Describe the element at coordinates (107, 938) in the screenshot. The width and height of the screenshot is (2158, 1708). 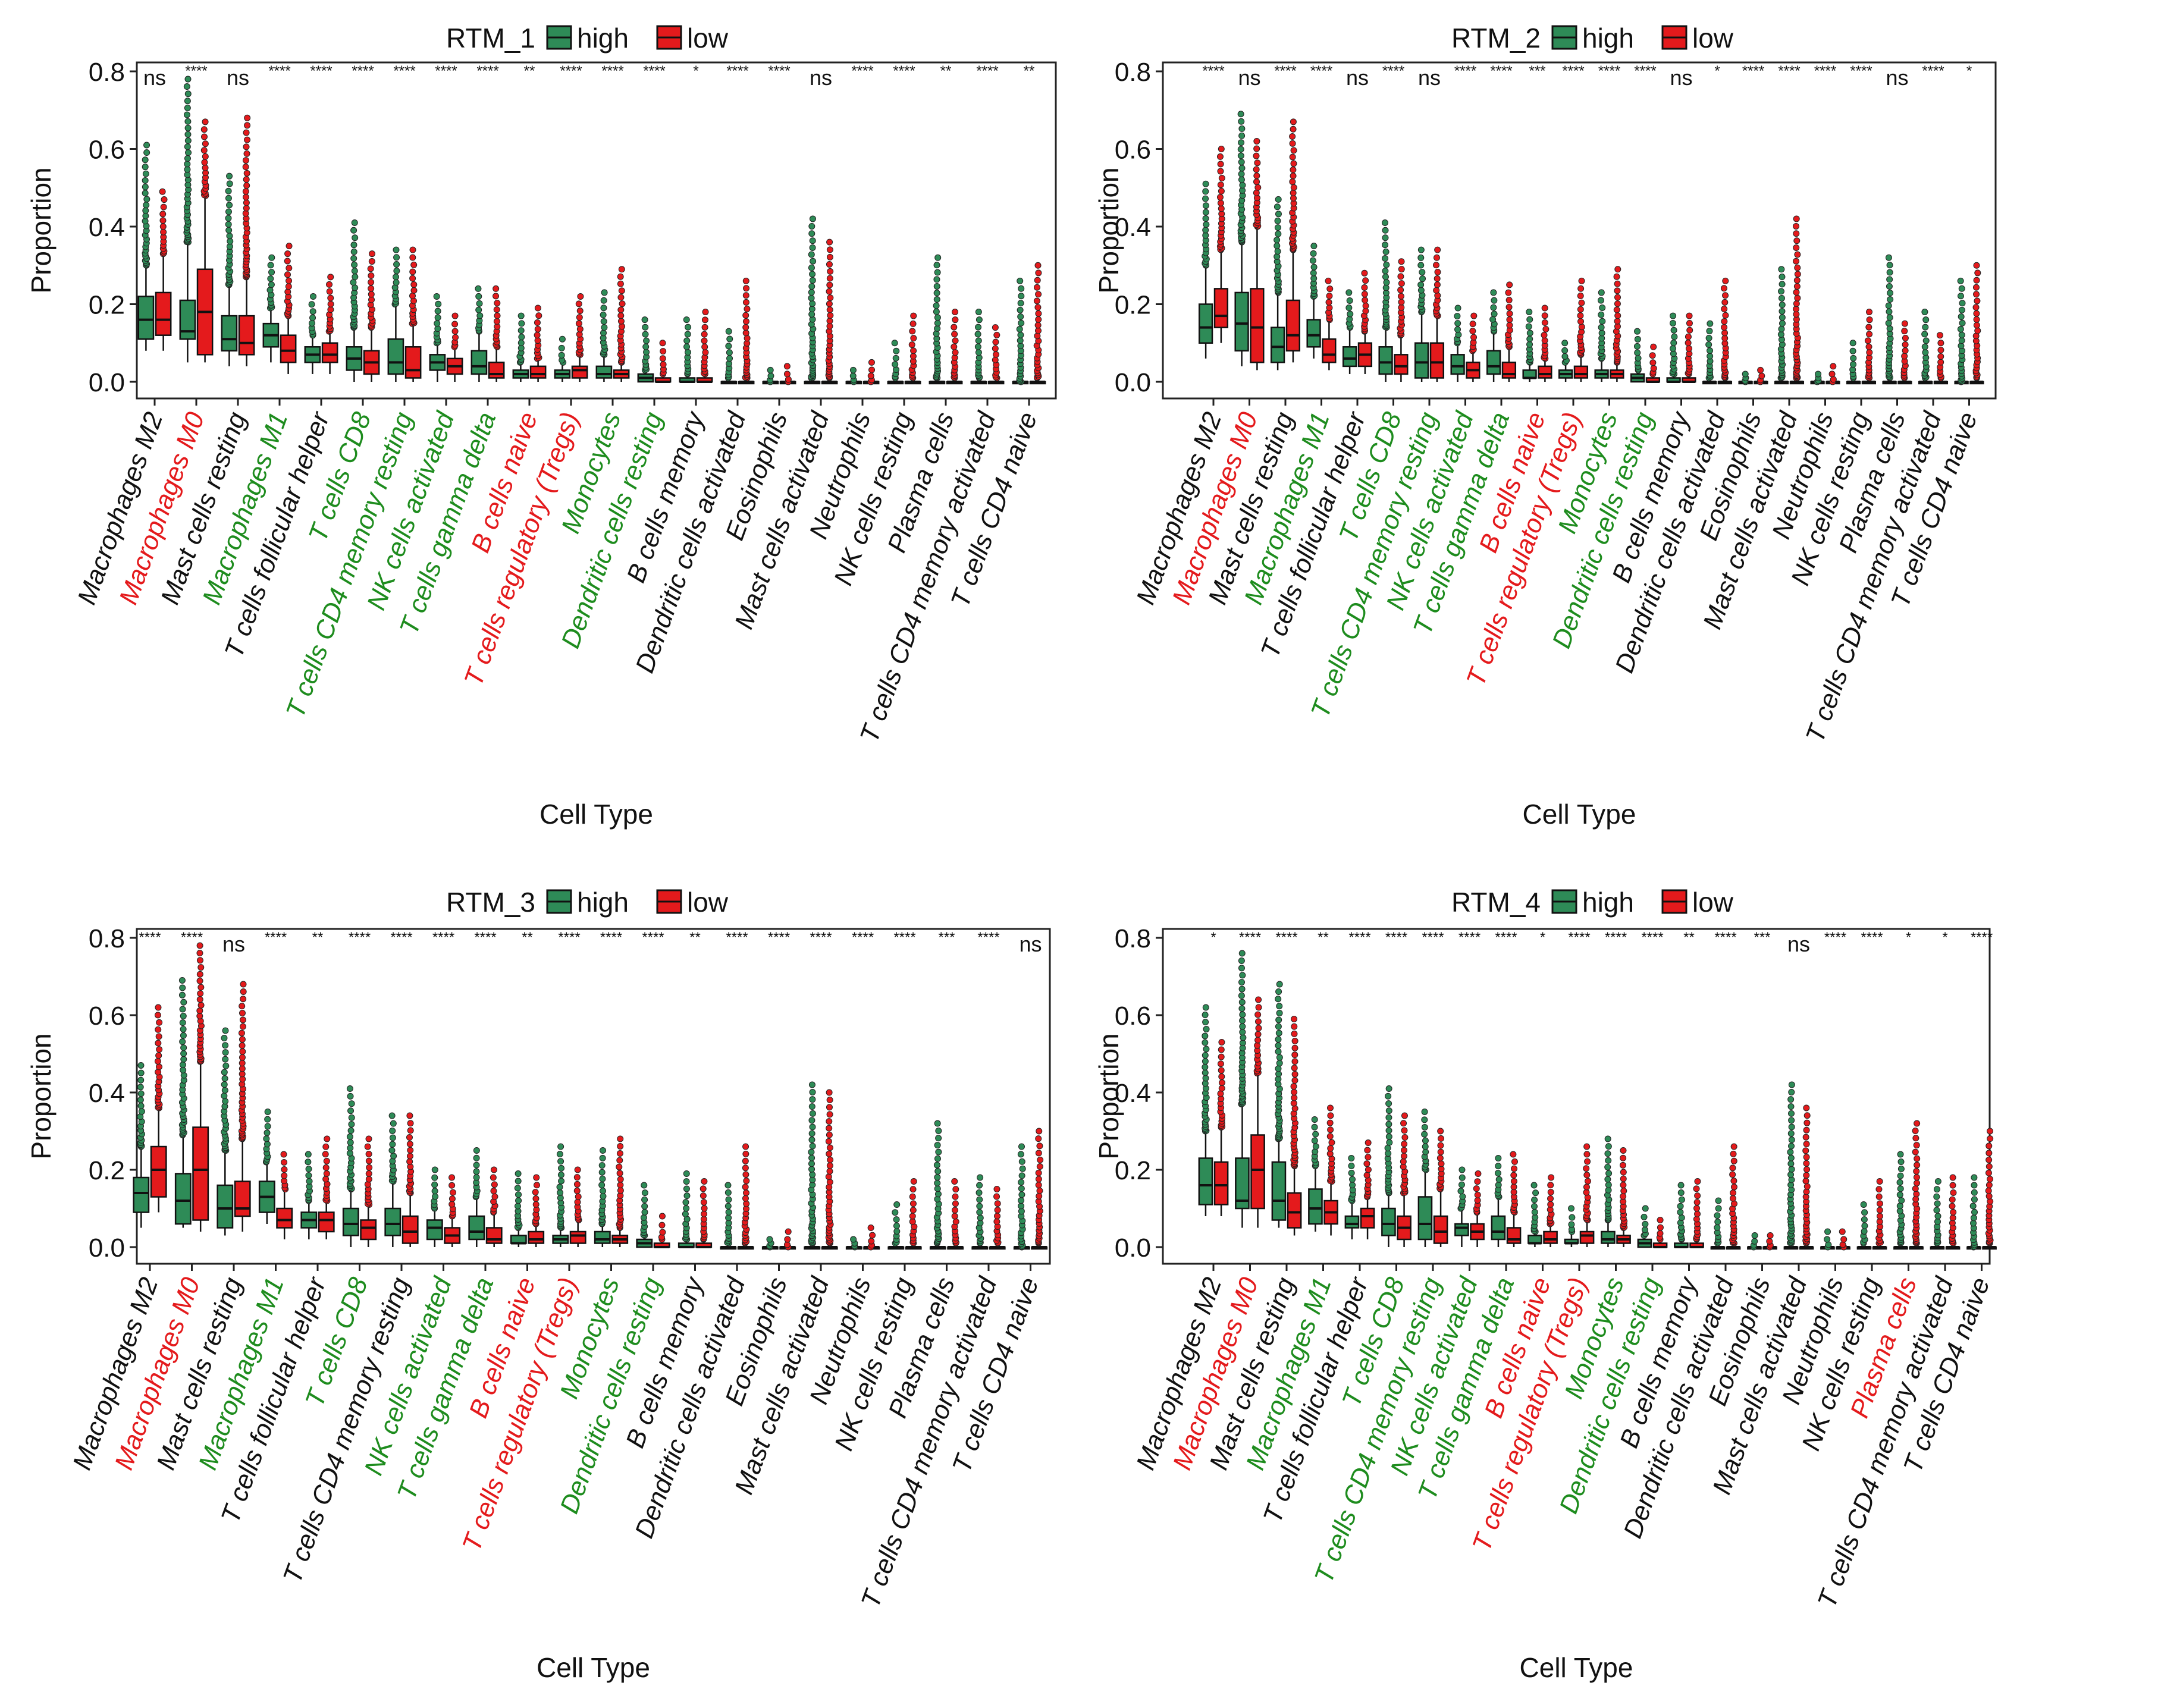
I see `y-tick-label: 0.8` at that location.